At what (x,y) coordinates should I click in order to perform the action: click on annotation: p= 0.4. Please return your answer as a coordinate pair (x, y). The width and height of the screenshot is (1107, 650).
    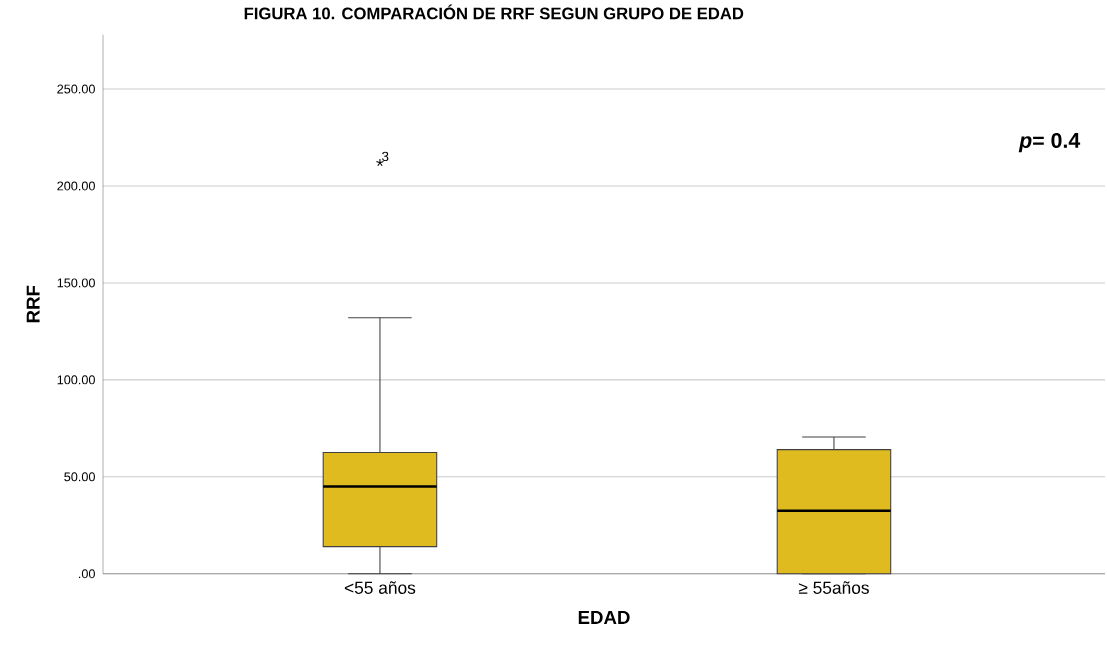
    Looking at the image, I should click on (1049, 143).